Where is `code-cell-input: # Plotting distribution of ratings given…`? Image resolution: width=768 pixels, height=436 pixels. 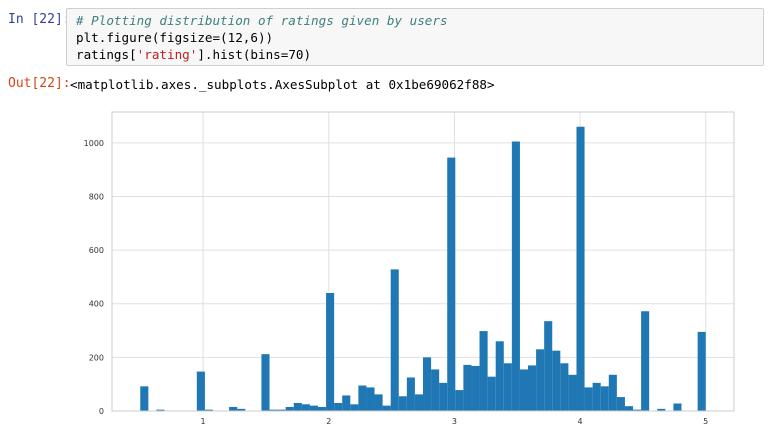 code-cell-input: # Plotting distribution of ratings given… is located at coordinates (415, 37).